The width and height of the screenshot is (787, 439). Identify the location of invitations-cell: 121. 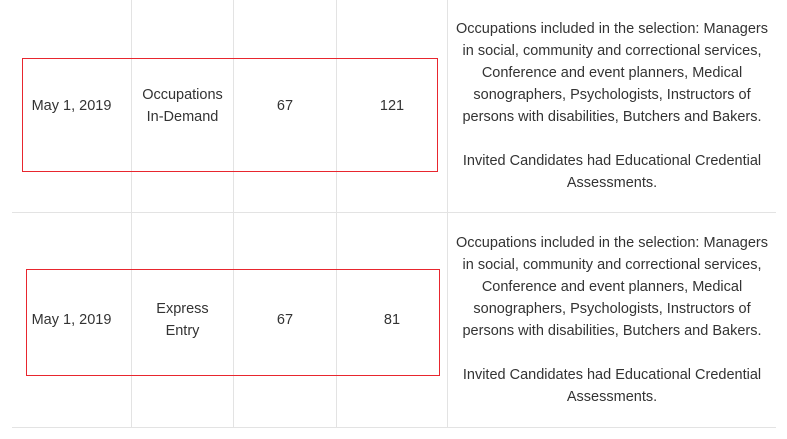
(392, 106).